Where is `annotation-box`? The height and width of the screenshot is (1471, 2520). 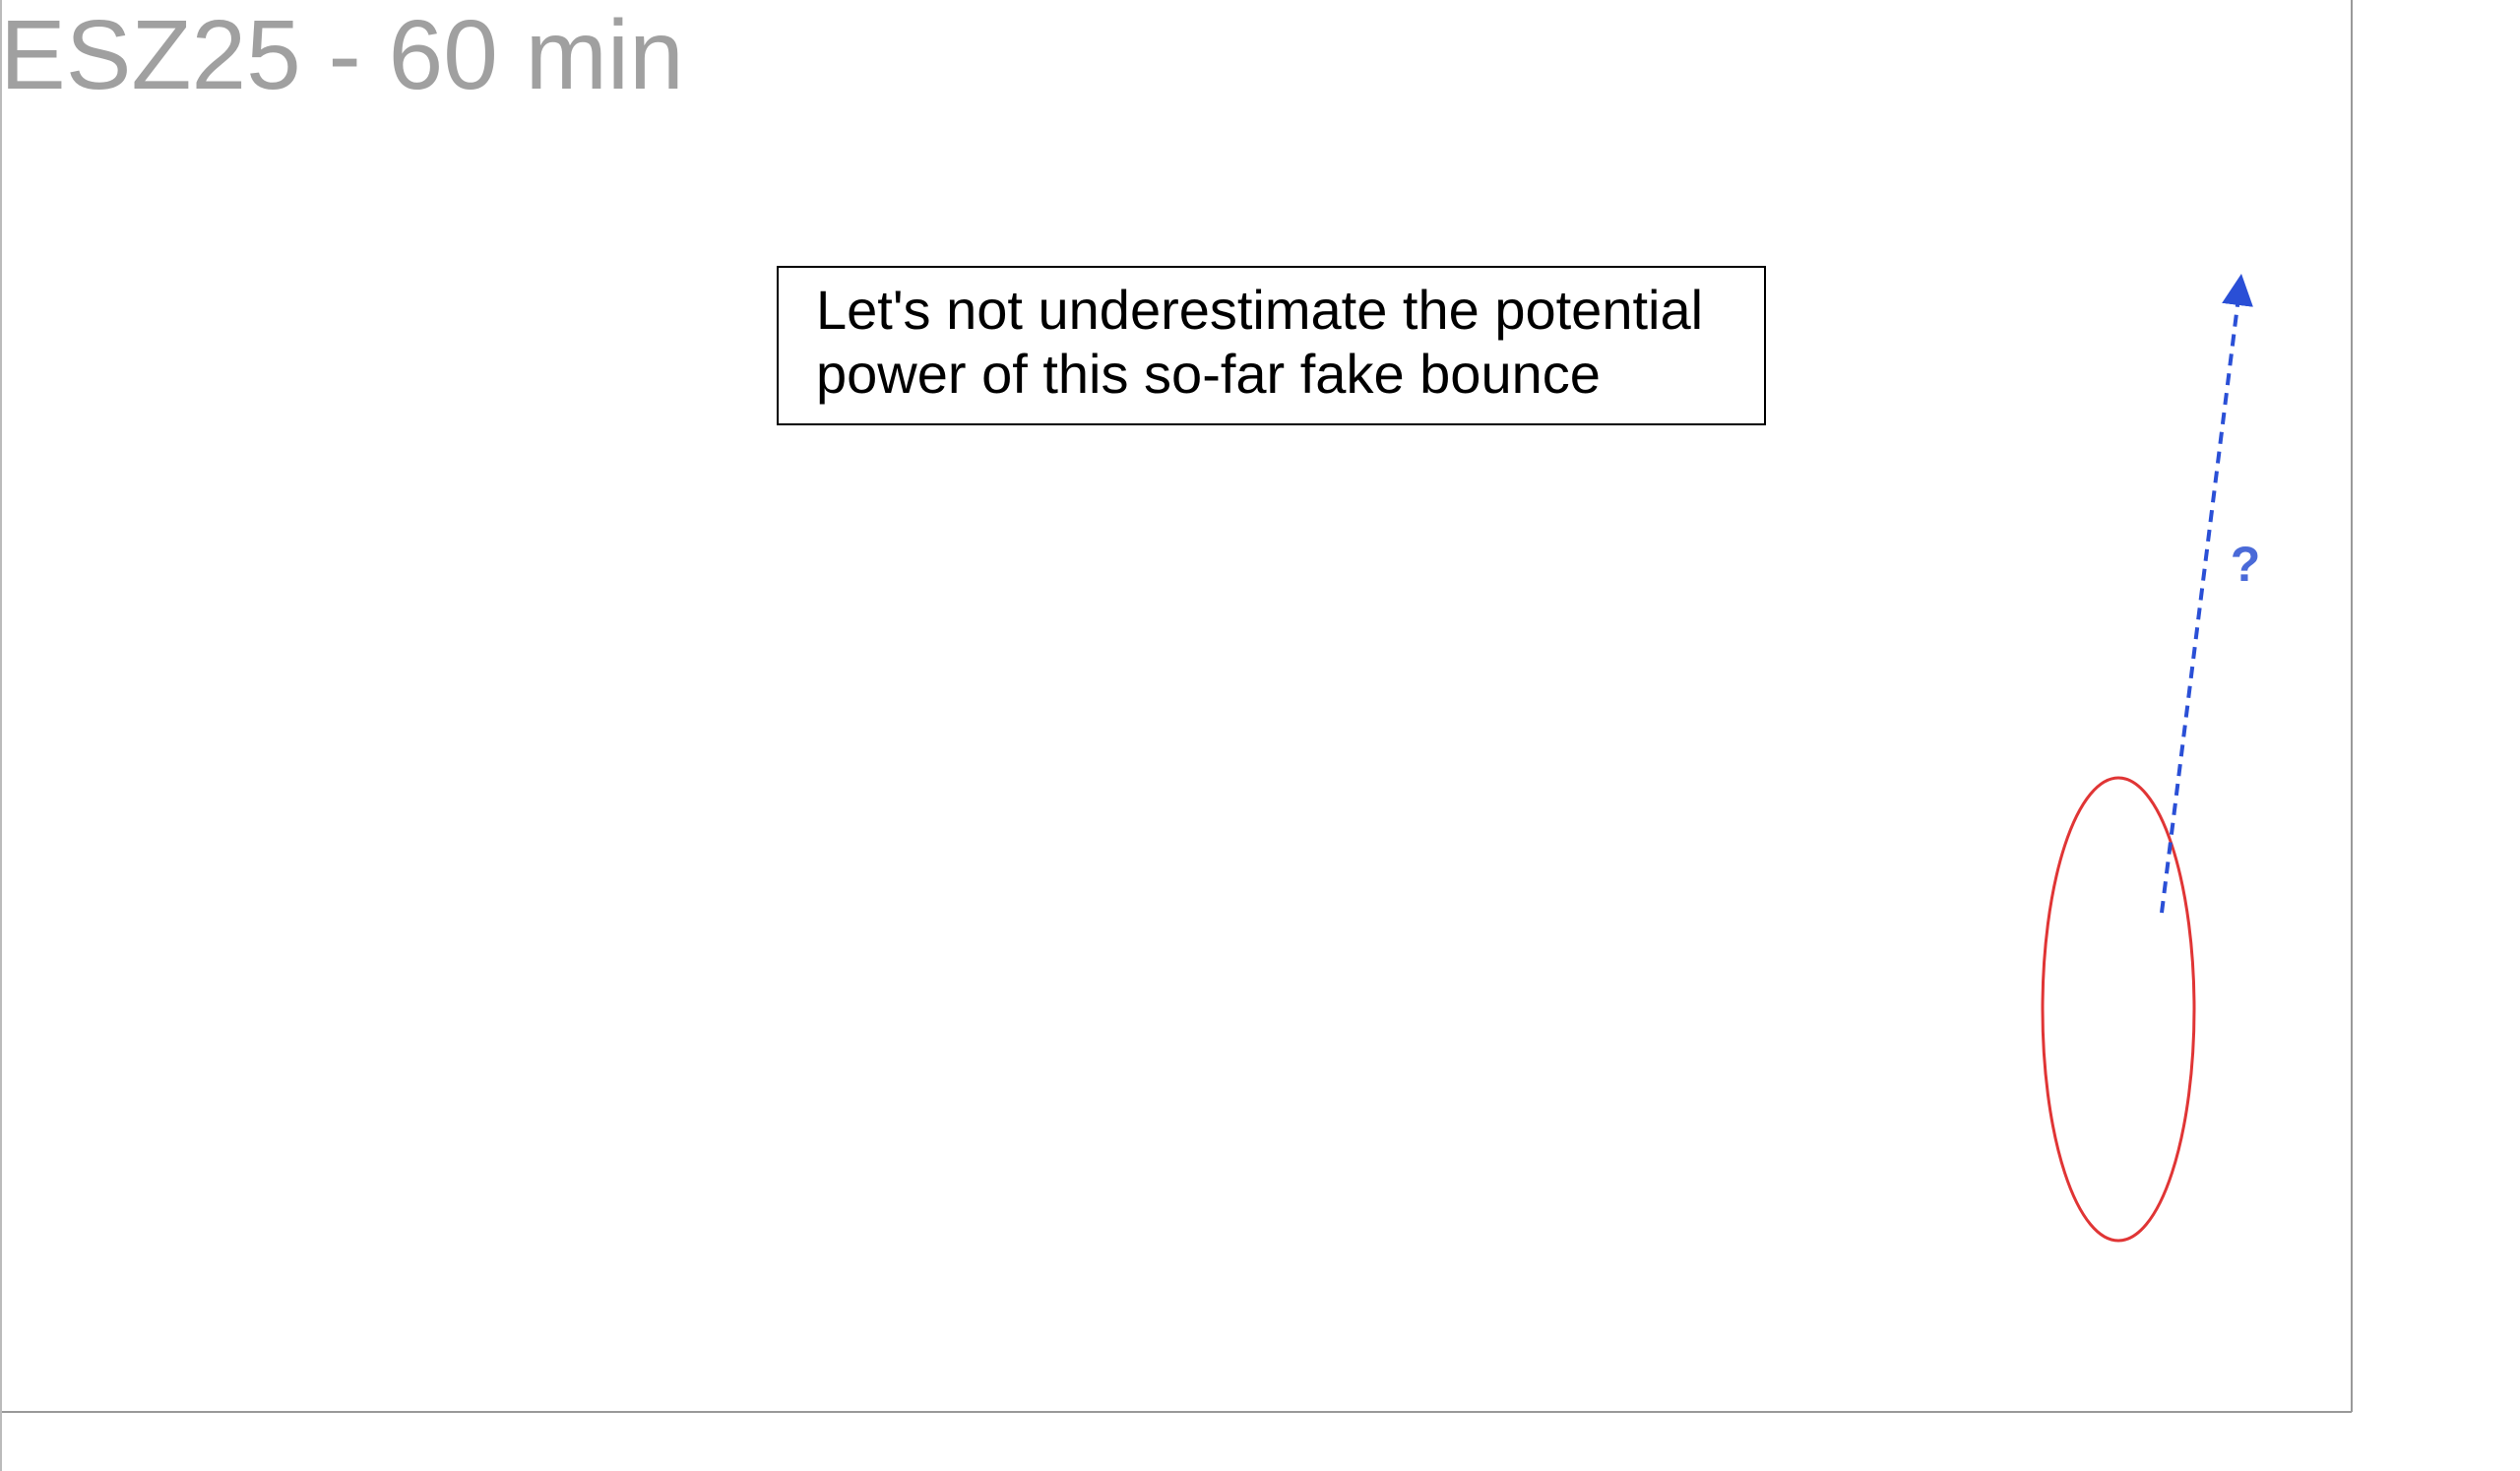
annotation-box is located at coordinates (1271, 345).